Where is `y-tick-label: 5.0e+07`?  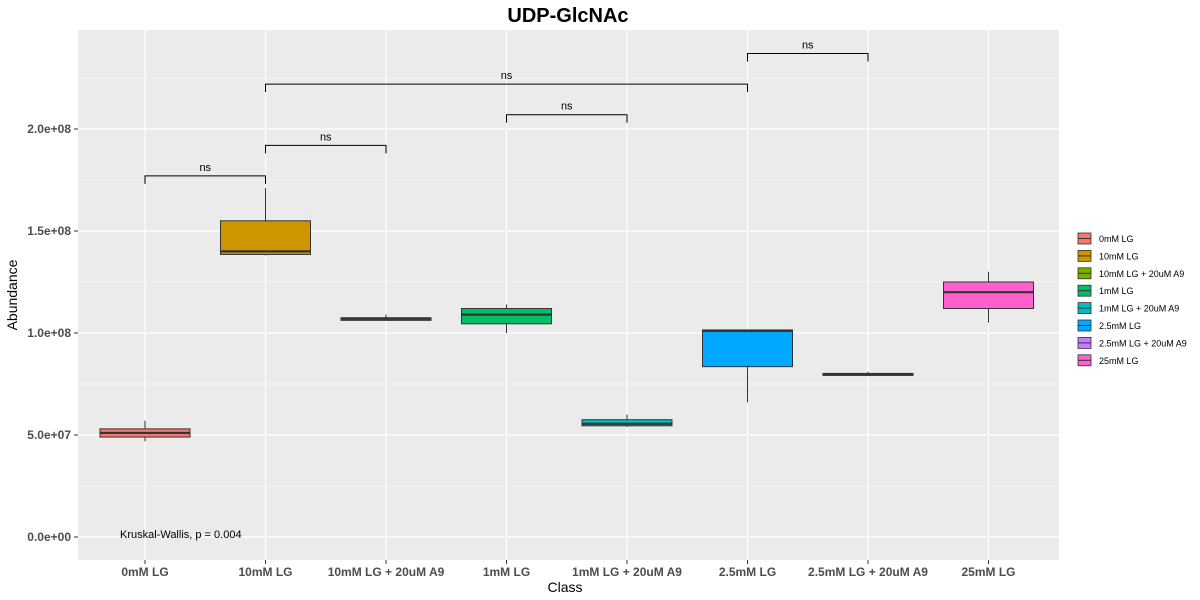 y-tick-label: 5.0e+07 is located at coordinates (49, 435).